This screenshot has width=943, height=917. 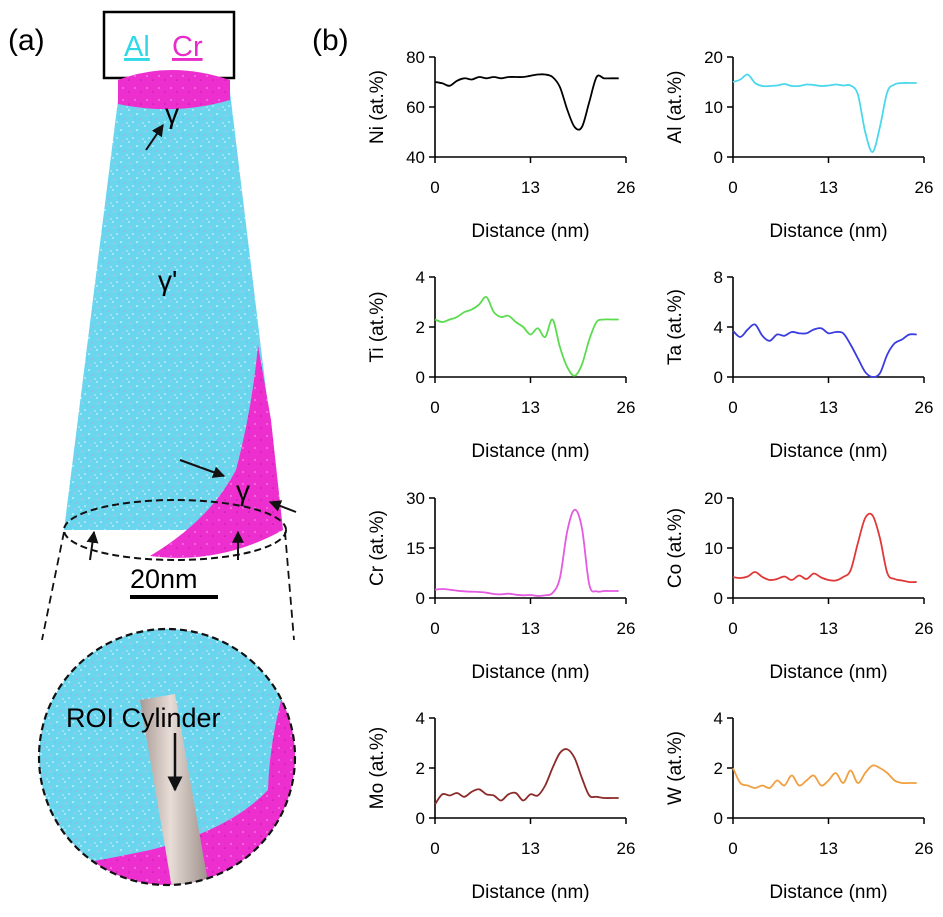 What do you see at coordinates (415, 107) in the screenshot?
I see `y-tick-label: 60` at bounding box center [415, 107].